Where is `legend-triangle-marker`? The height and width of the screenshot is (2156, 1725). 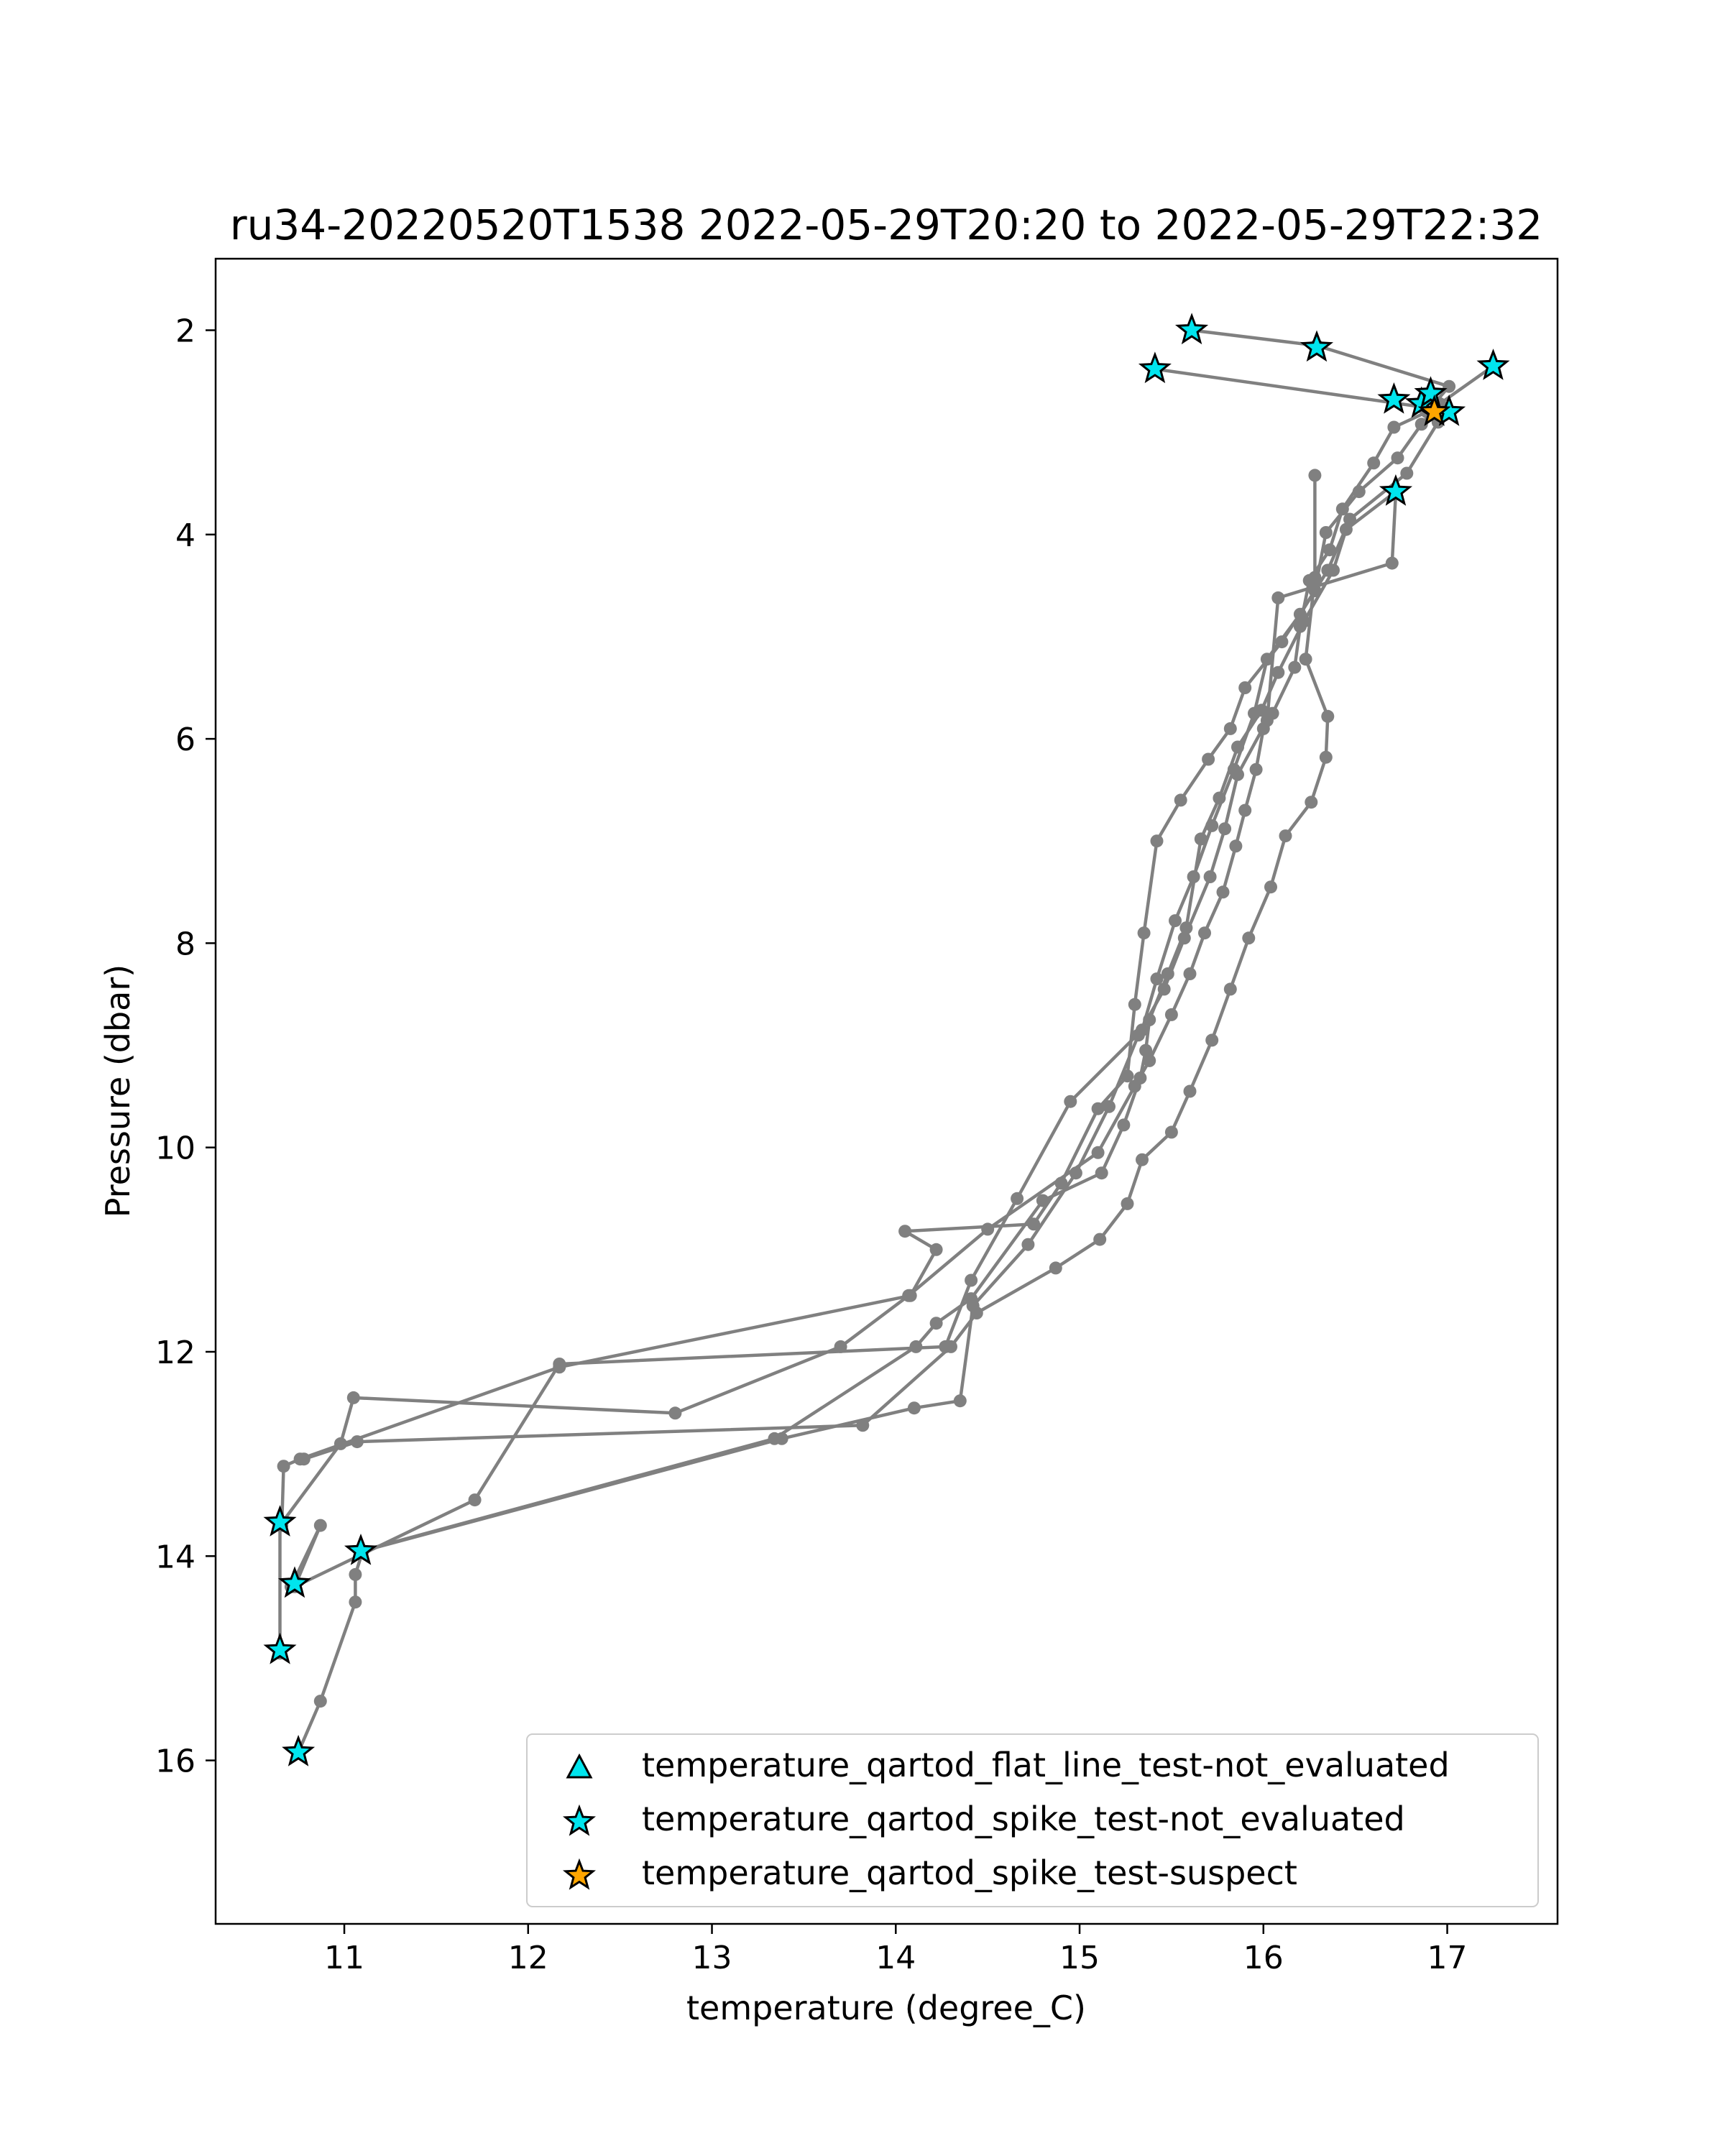 legend-triangle-marker is located at coordinates (579, 1766).